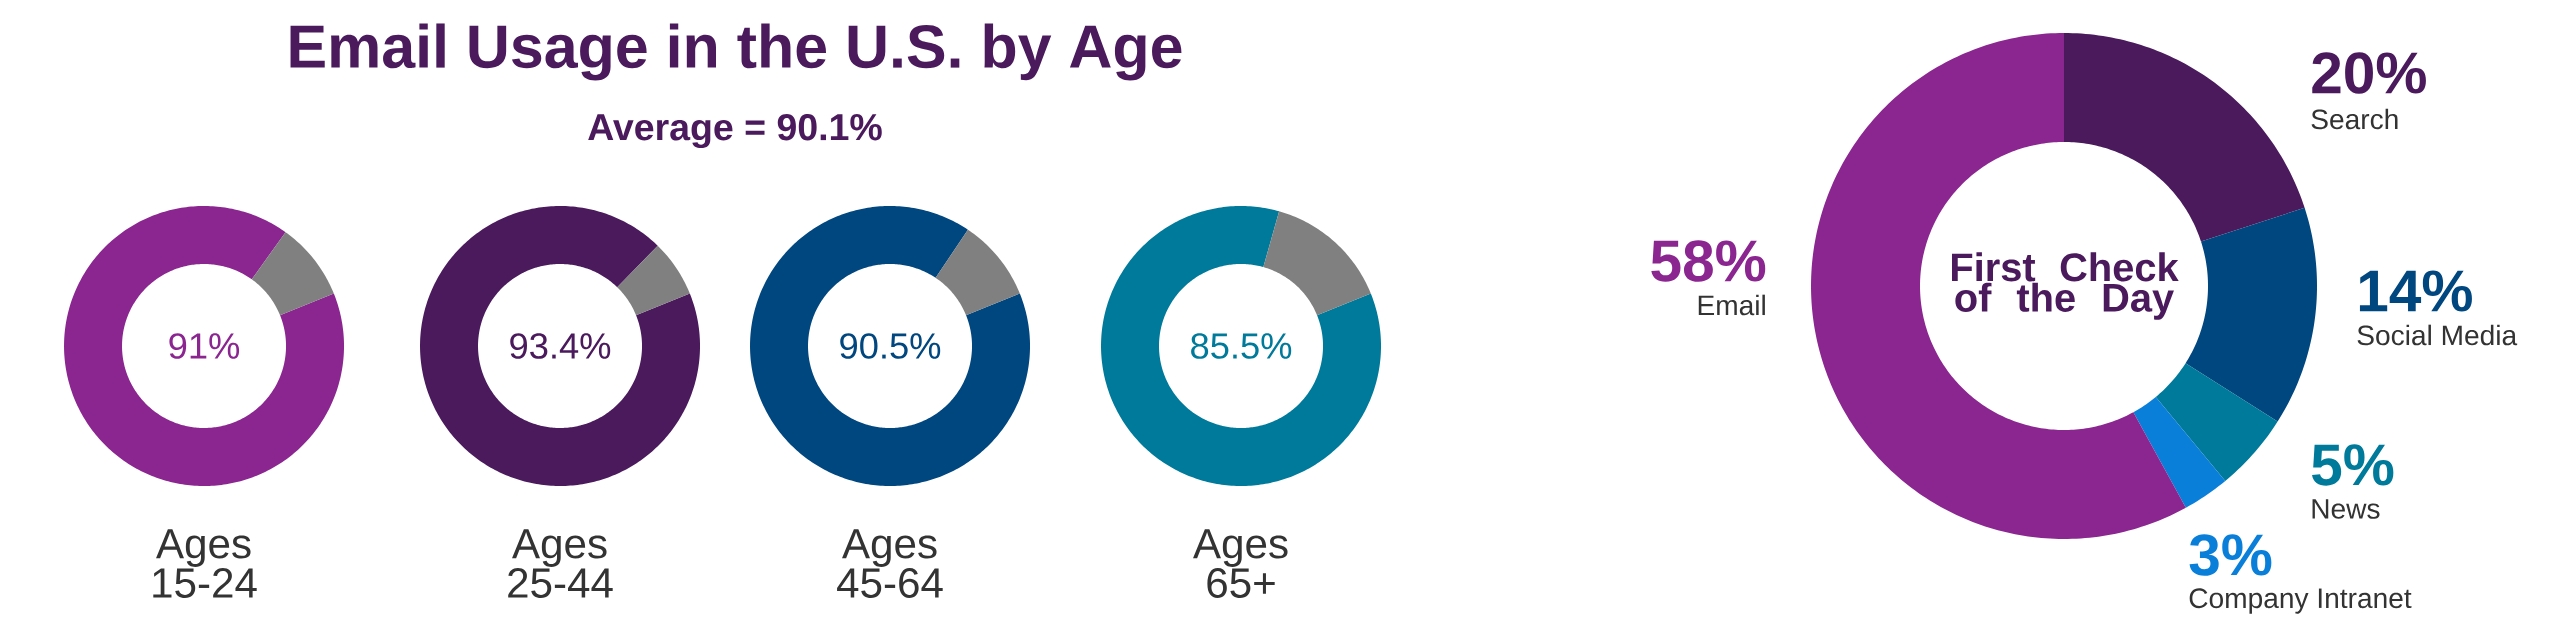  Describe the element at coordinates (2415, 291) in the screenshot. I see `data-label: 14%` at that location.